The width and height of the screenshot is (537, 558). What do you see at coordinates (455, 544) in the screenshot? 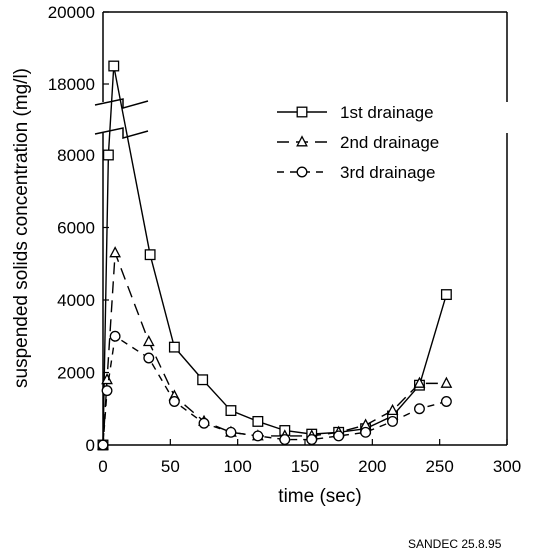
I see `footer-credit: SANDEC 25.8.95` at bounding box center [455, 544].